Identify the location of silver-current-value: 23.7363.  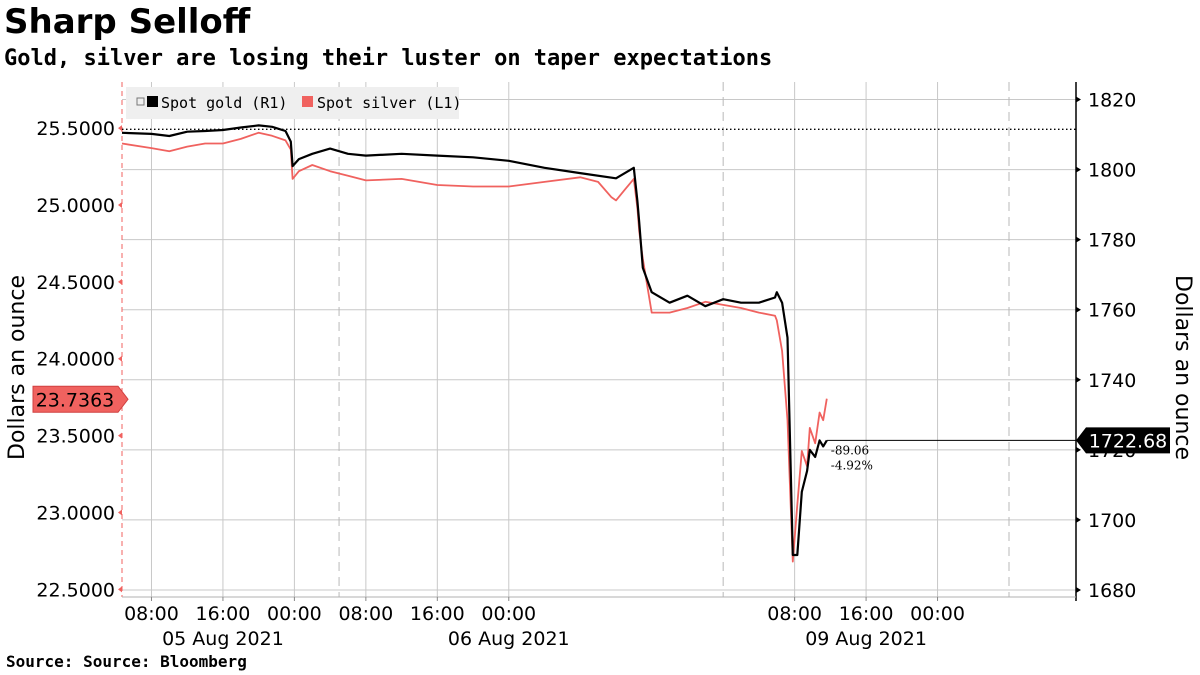
(75, 400).